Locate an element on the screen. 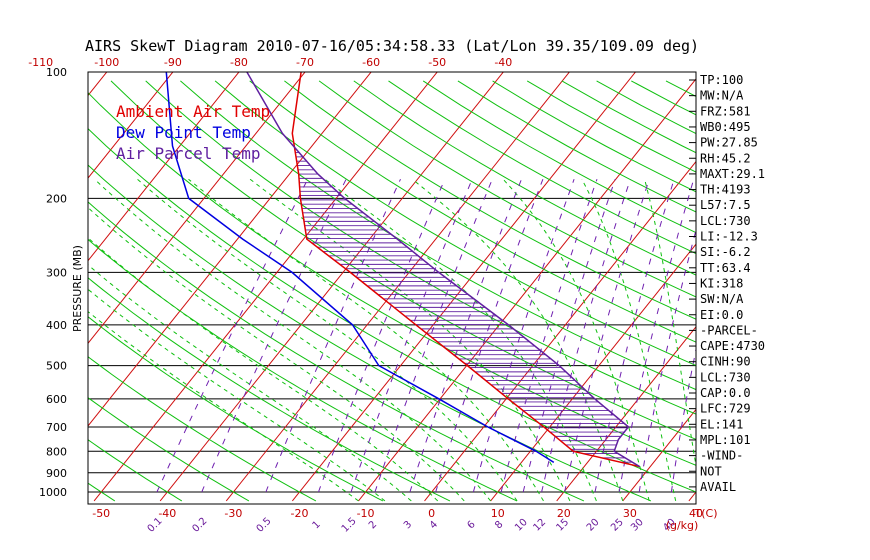 The image size is (870, 560). stability-index-item: LFC:729 is located at coordinates (725, 409).